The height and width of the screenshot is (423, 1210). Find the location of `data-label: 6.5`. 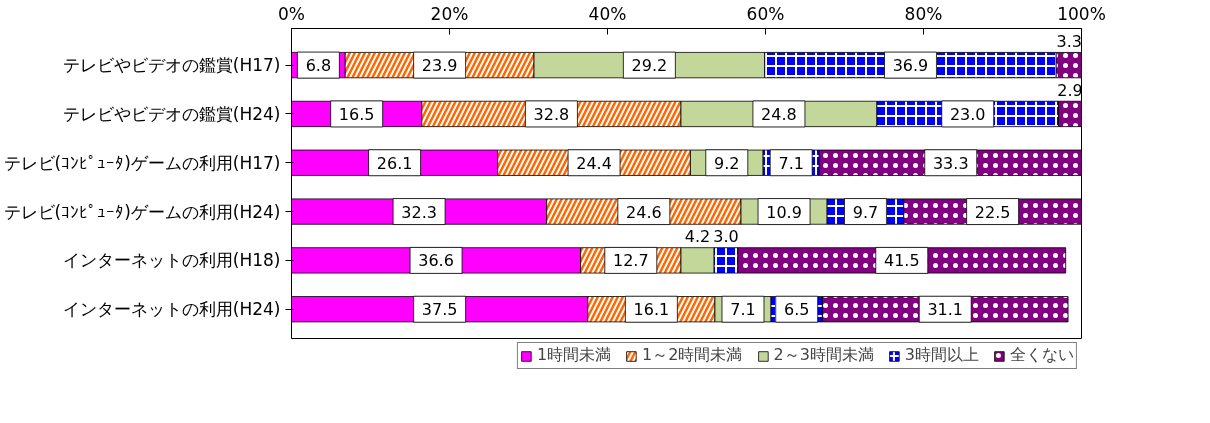

data-label: 6.5 is located at coordinates (796, 310).